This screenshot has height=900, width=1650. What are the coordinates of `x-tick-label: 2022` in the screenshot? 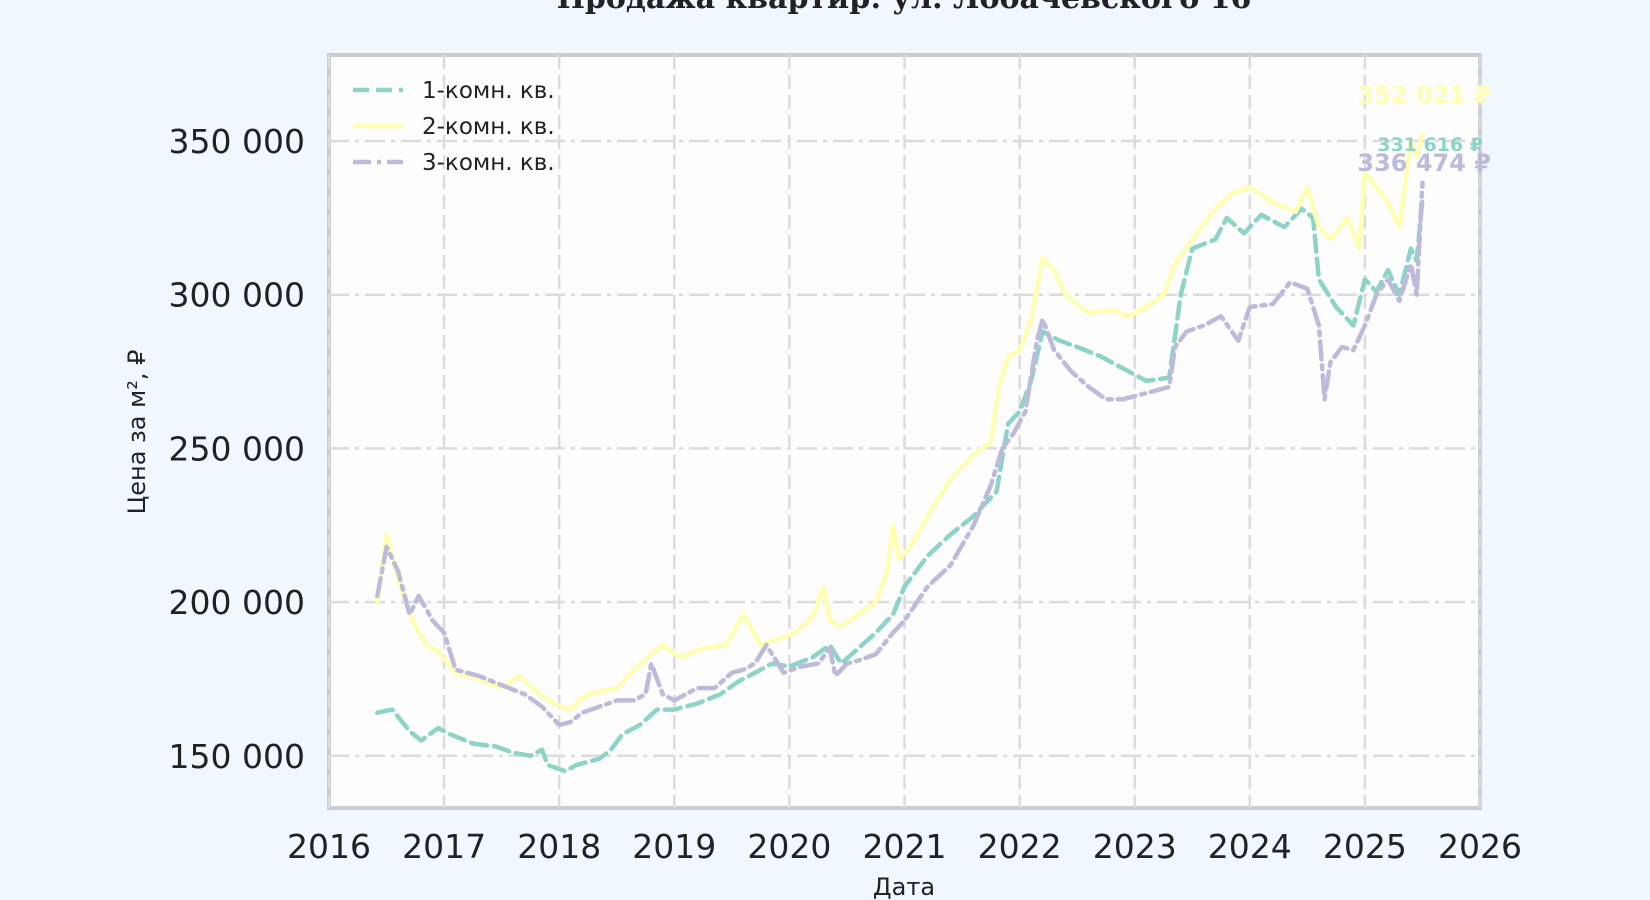 It's located at (1020, 846).